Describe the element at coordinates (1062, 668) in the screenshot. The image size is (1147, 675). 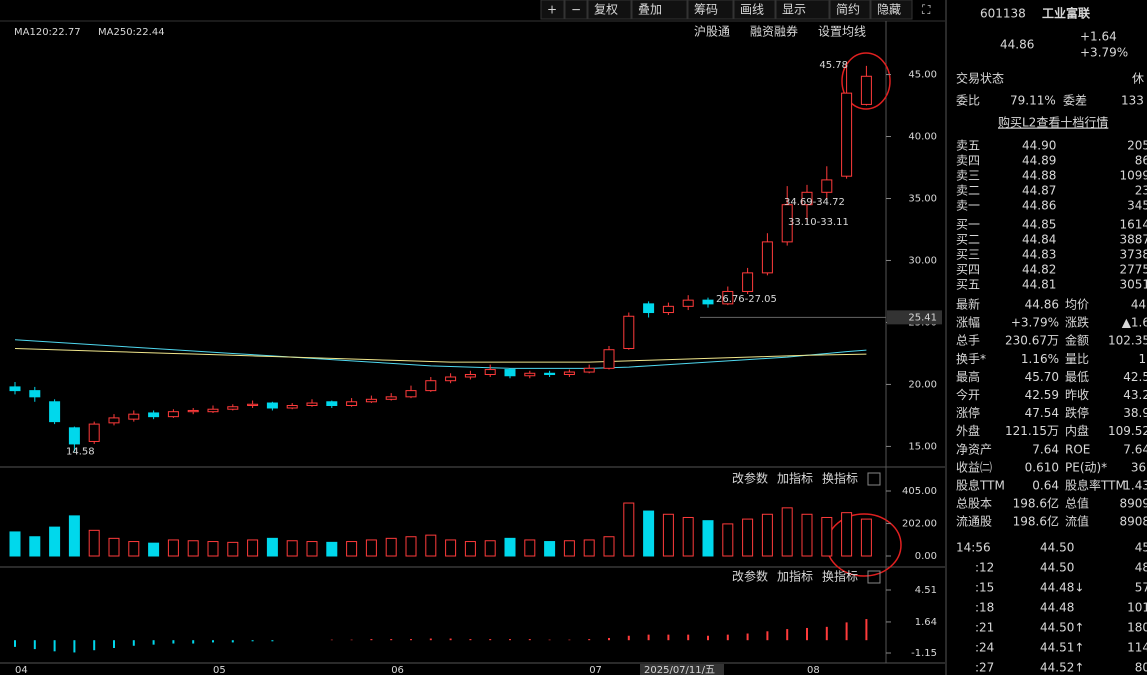
I see `tick-price: 44.52↑` at that location.